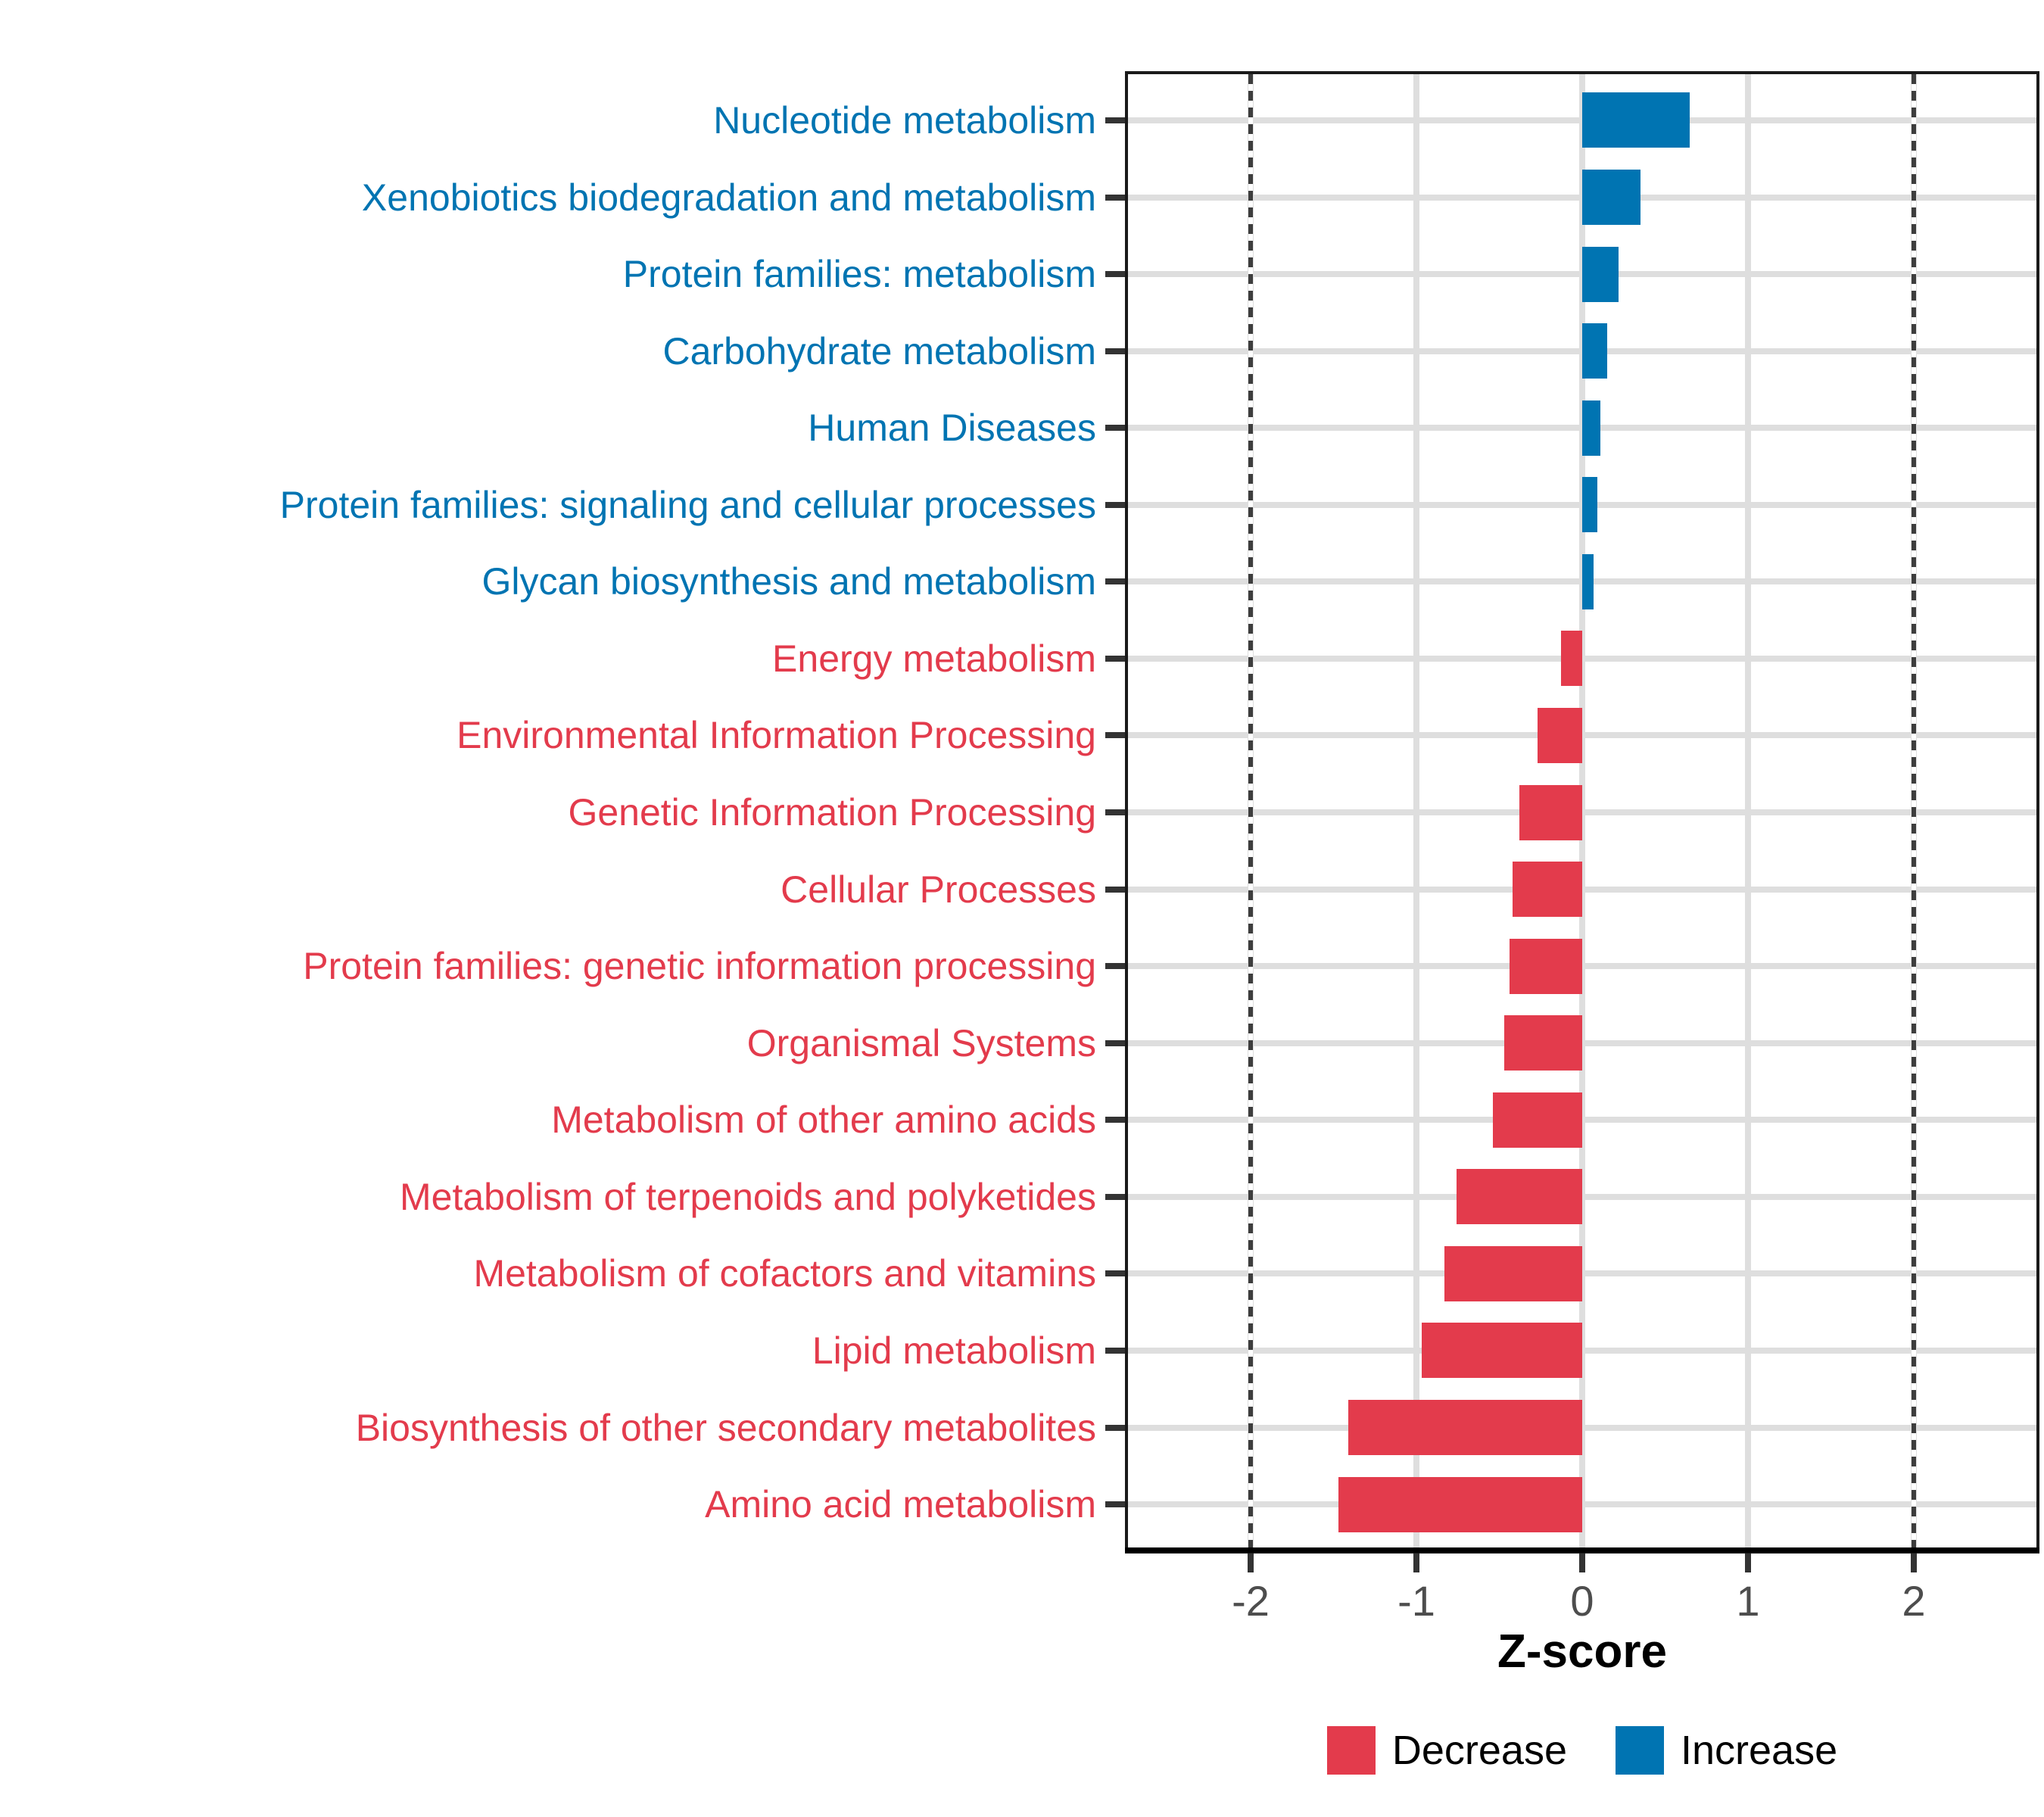  What do you see at coordinates (1748, 1601) in the screenshot?
I see `x-tick-label: 1` at bounding box center [1748, 1601].